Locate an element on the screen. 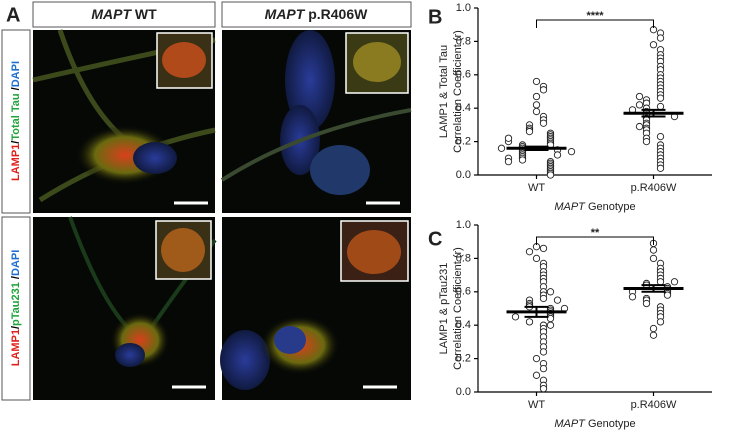 Image resolution: width=749 pixels, height=432 pixels. significance-label: ** is located at coordinates (595, 233).